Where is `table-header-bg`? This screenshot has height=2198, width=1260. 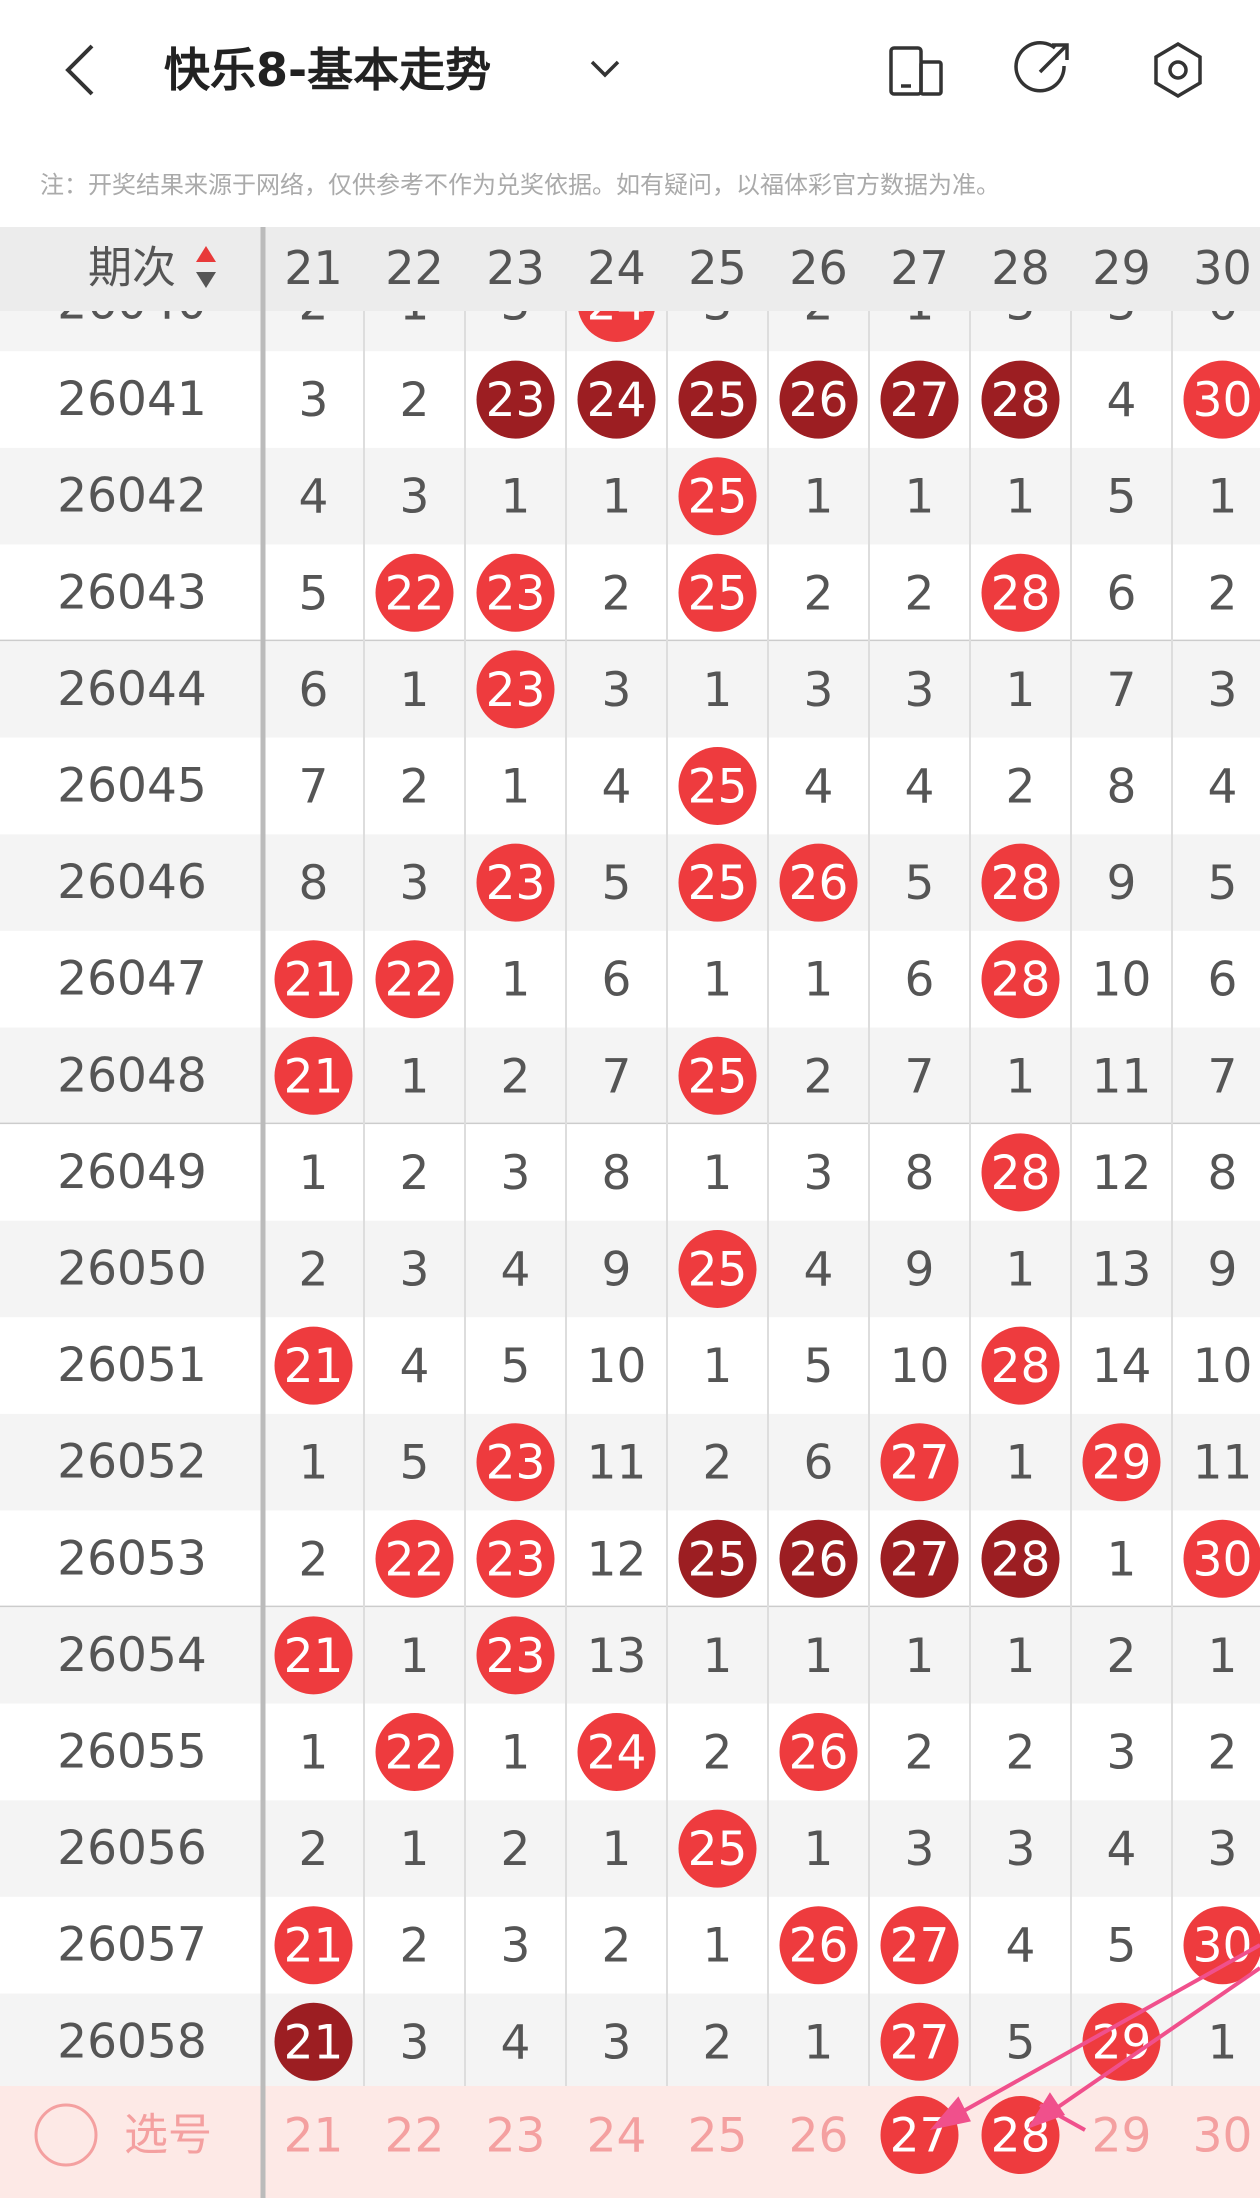
table-header-bg is located at coordinates (630, 269).